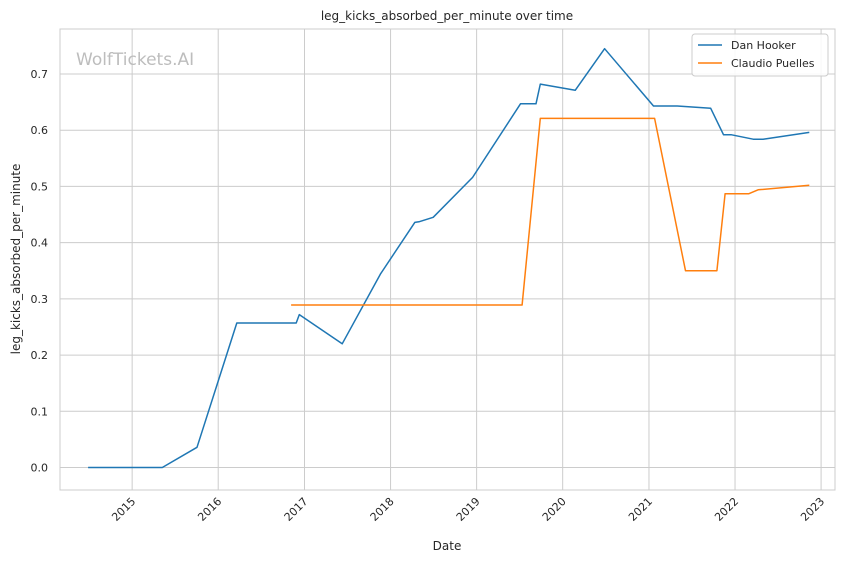 The width and height of the screenshot is (844, 561). I want to click on y-tick-label: 0.0, so click(40, 468).